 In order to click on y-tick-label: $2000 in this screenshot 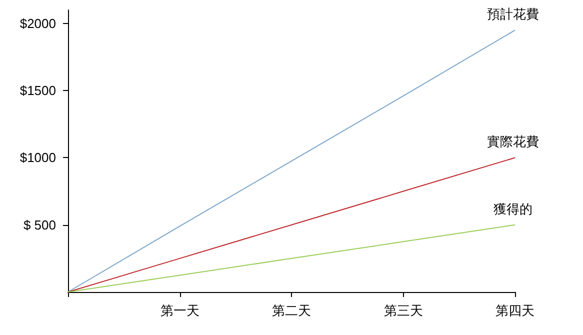, I will do `click(38, 23)`.